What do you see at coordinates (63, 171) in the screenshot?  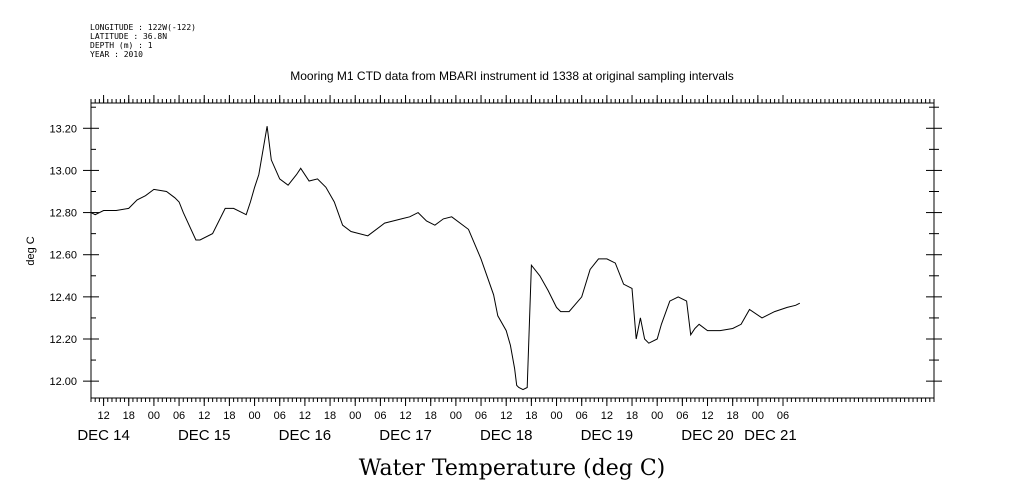 I see `y-tick-label: 13.00` at bounding box center [63, 171].